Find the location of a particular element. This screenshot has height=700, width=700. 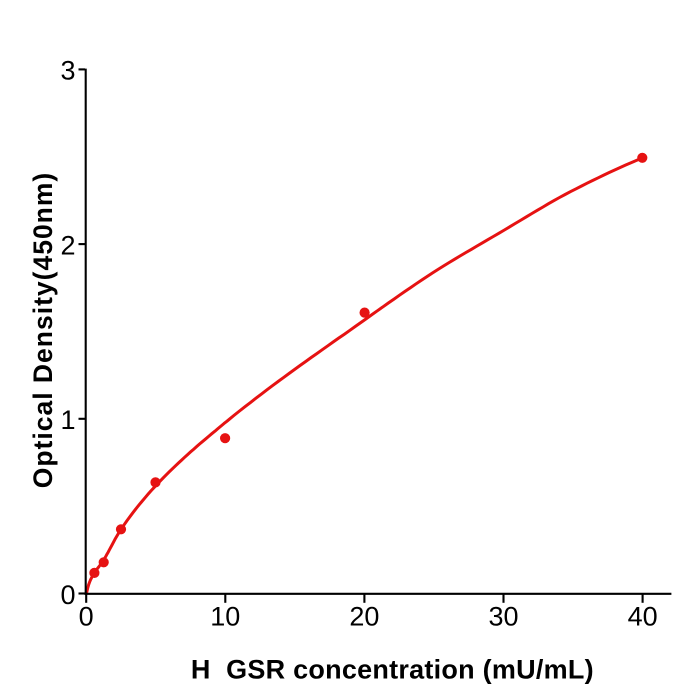

svg-text: 30 is located at coordinates (503, 617).